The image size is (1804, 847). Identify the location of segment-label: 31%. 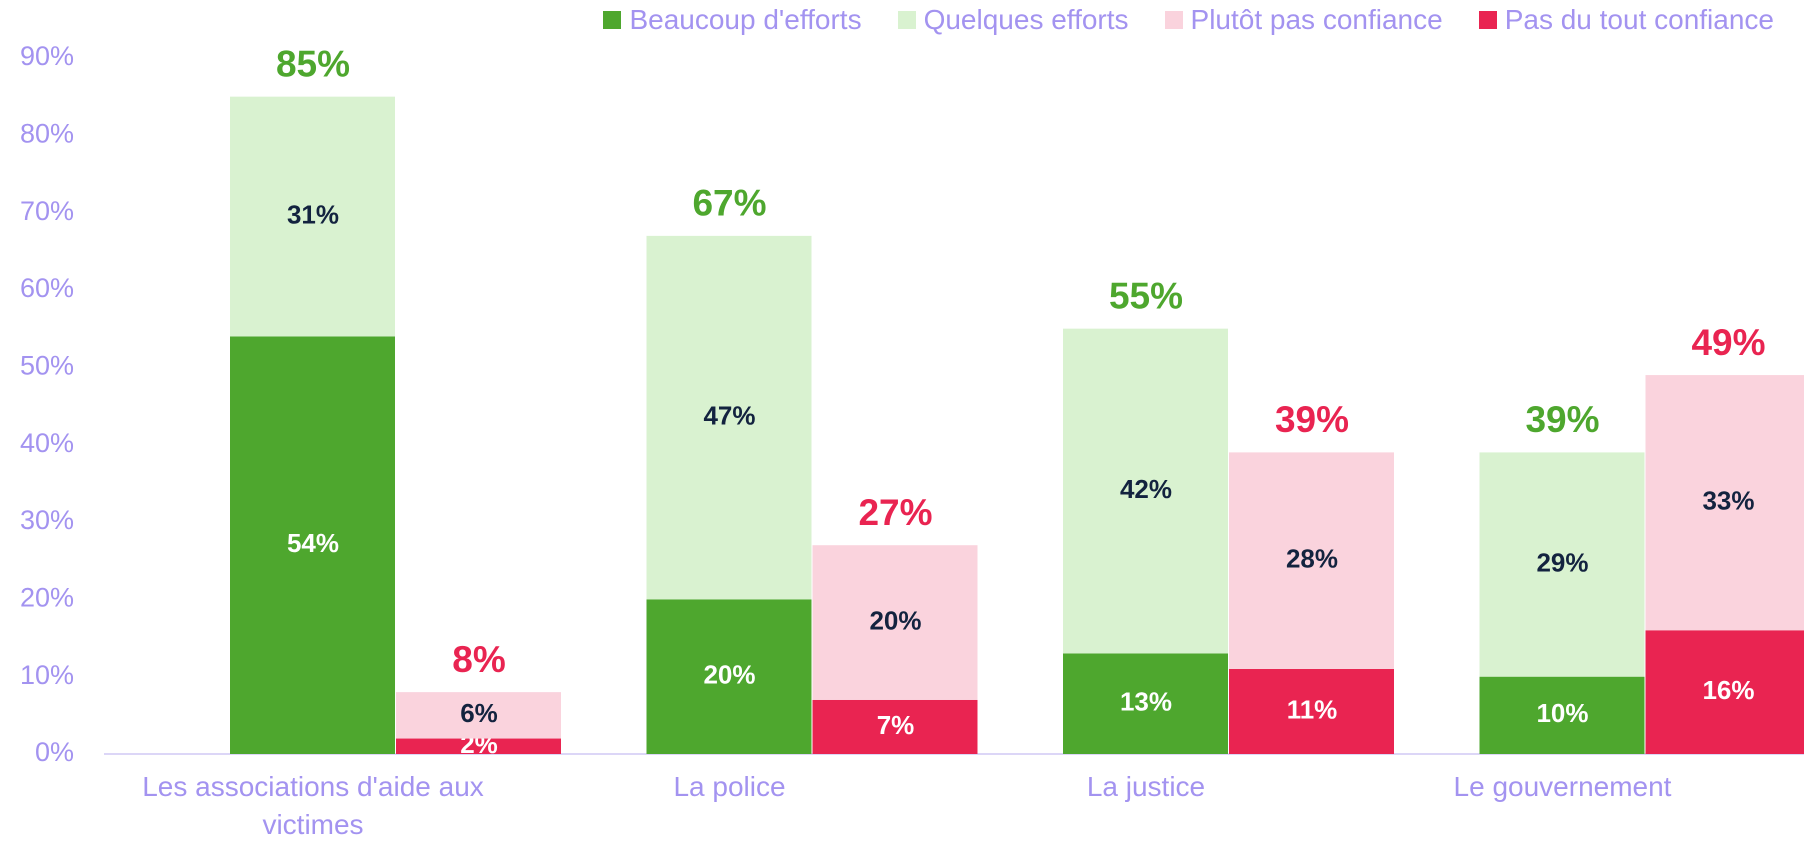
(313, 214).